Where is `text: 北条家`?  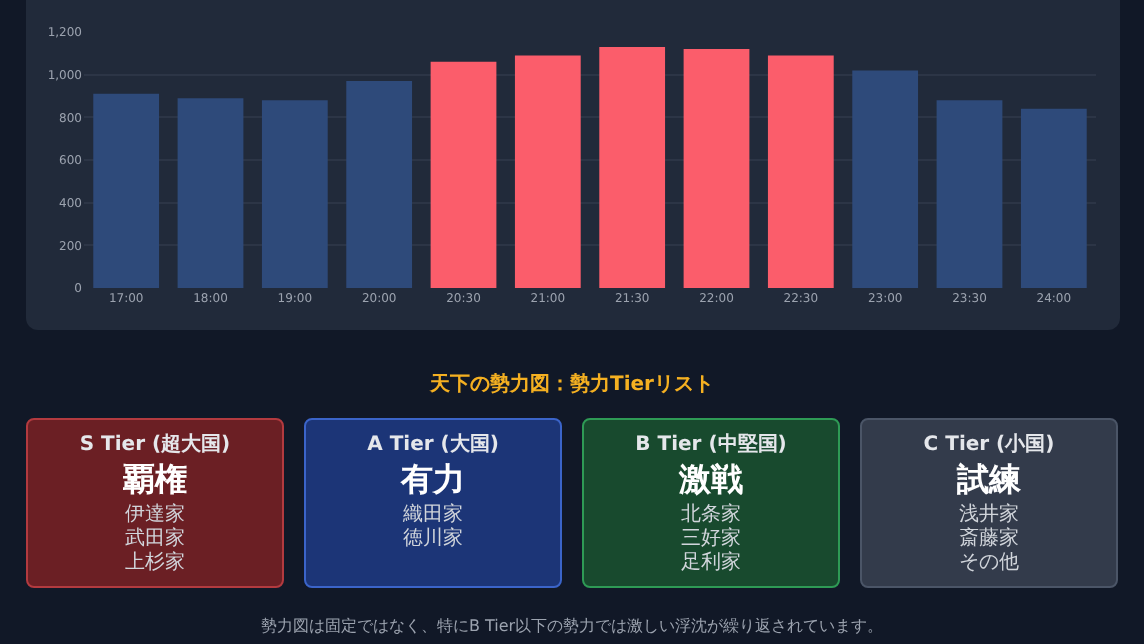
text: 北条家 is located at coordinates (711, 515).